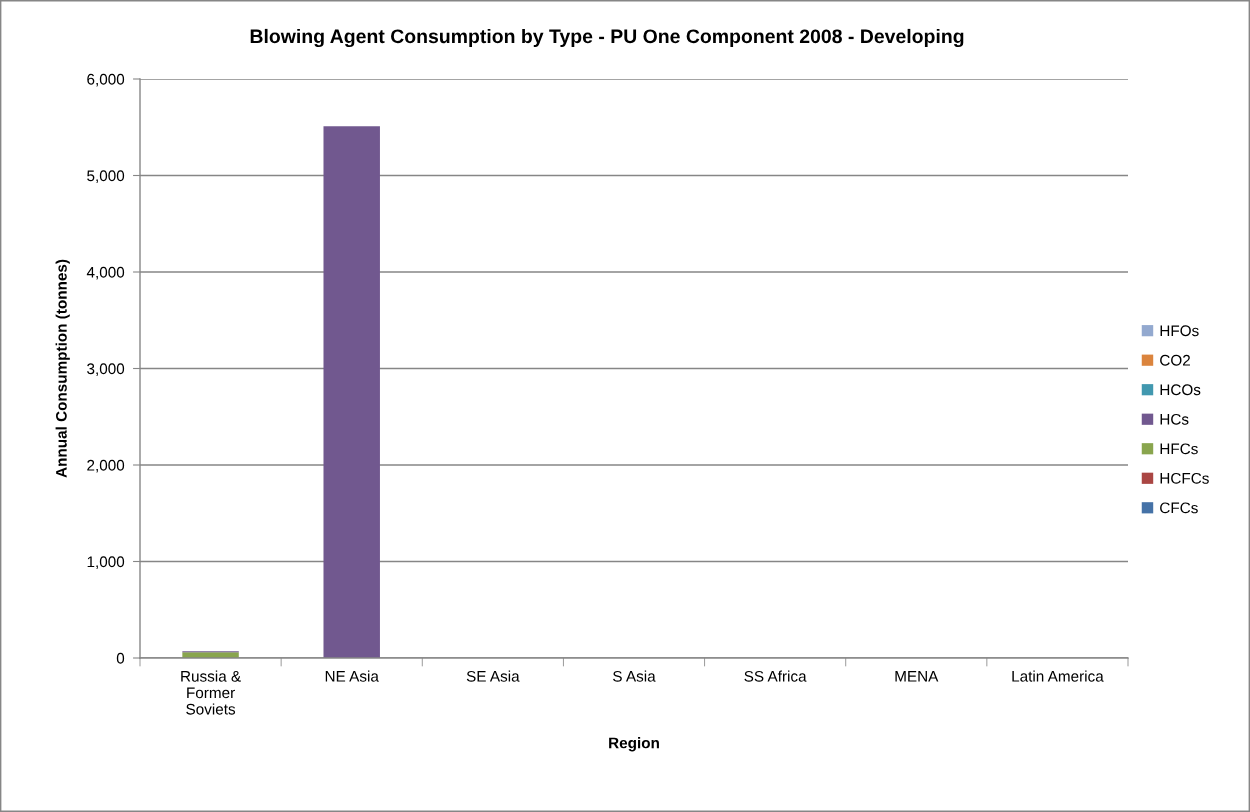  What do you see at coordinates (917, 676) in the screenshot?
I see `x-tick-label: MENA` at bounding box center [917, 676].